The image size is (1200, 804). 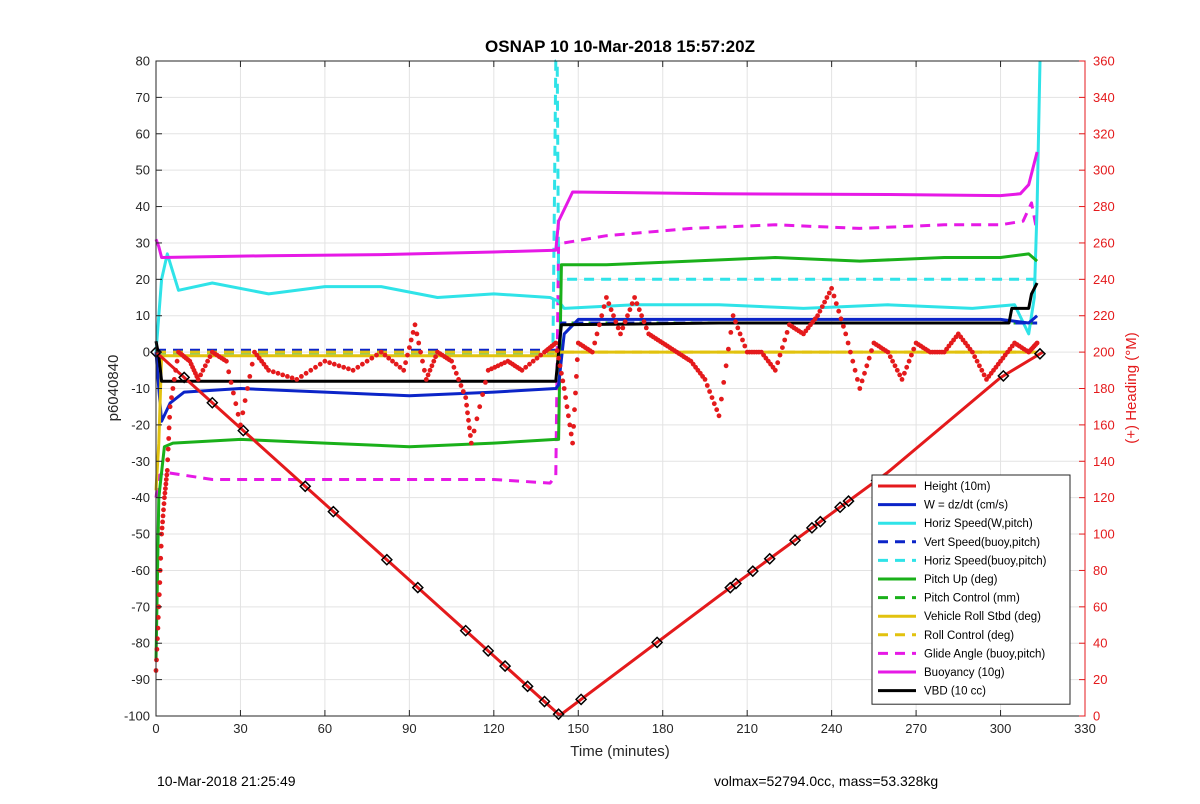 What do you see at coordinates (832, 728) in the screenshot?
I see `x-tick-label: 240` at bounding box center [832, 728].